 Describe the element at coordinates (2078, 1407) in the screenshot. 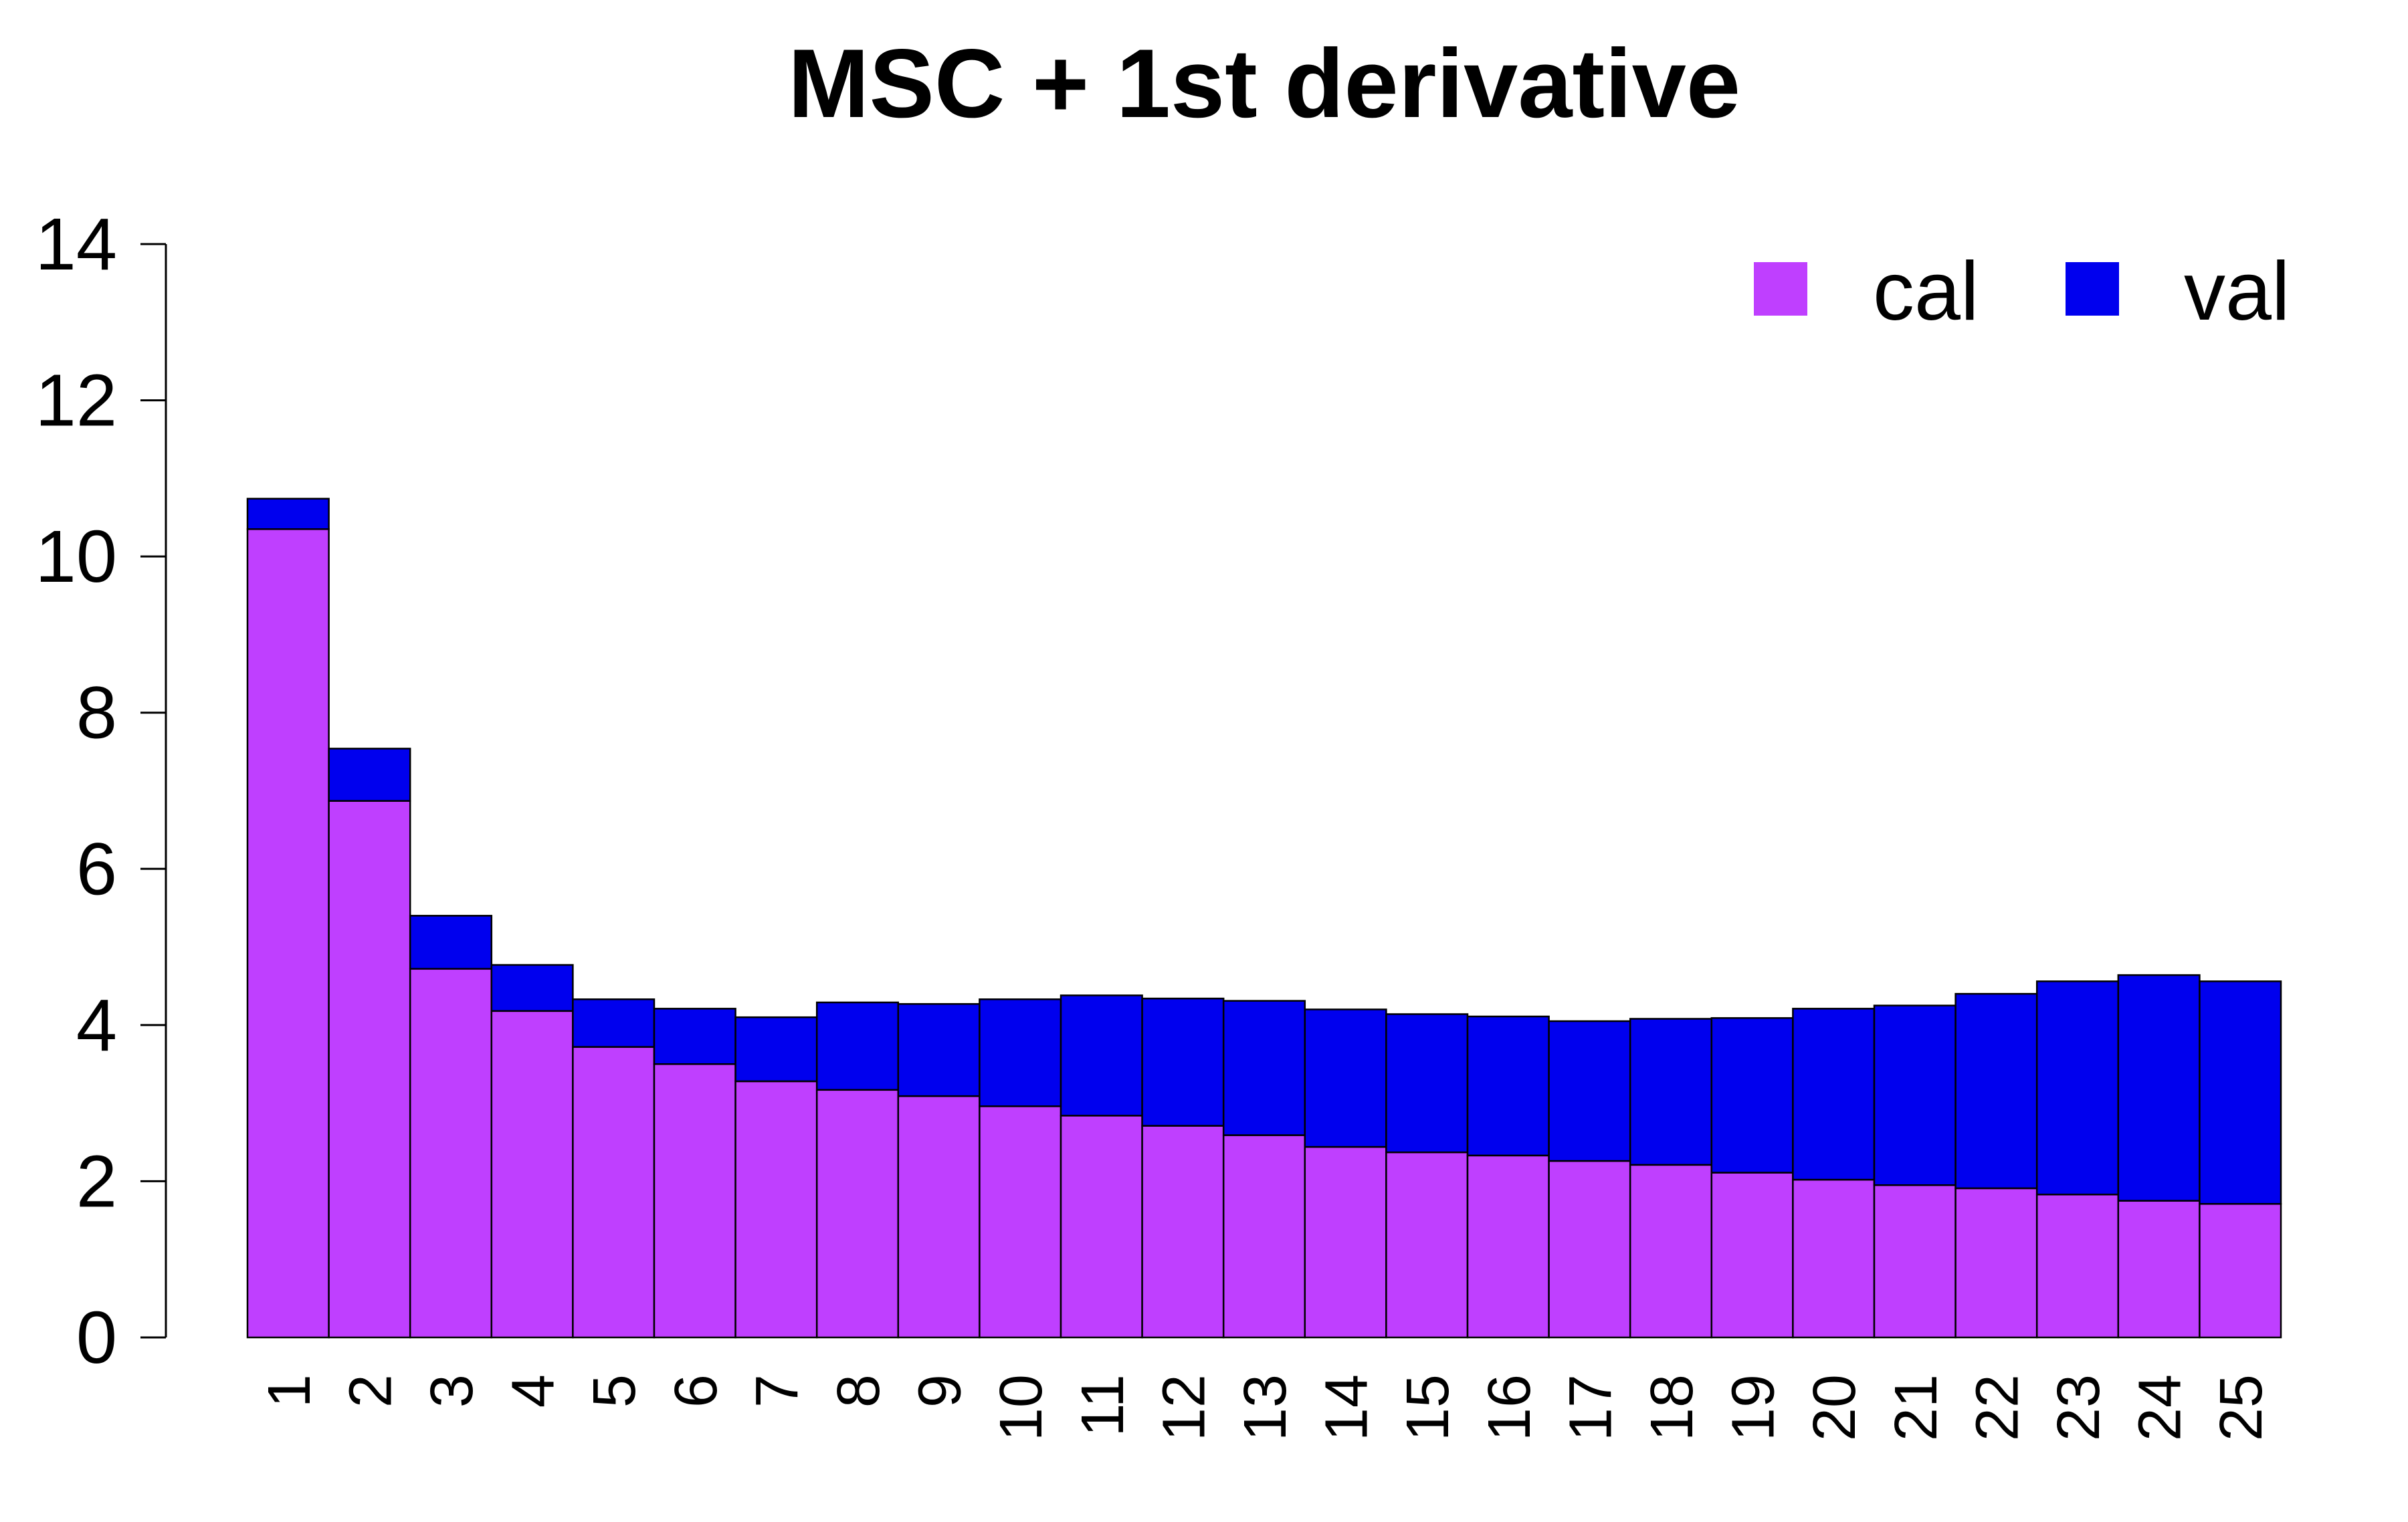

I see `x-tick-label: 23` at that location.